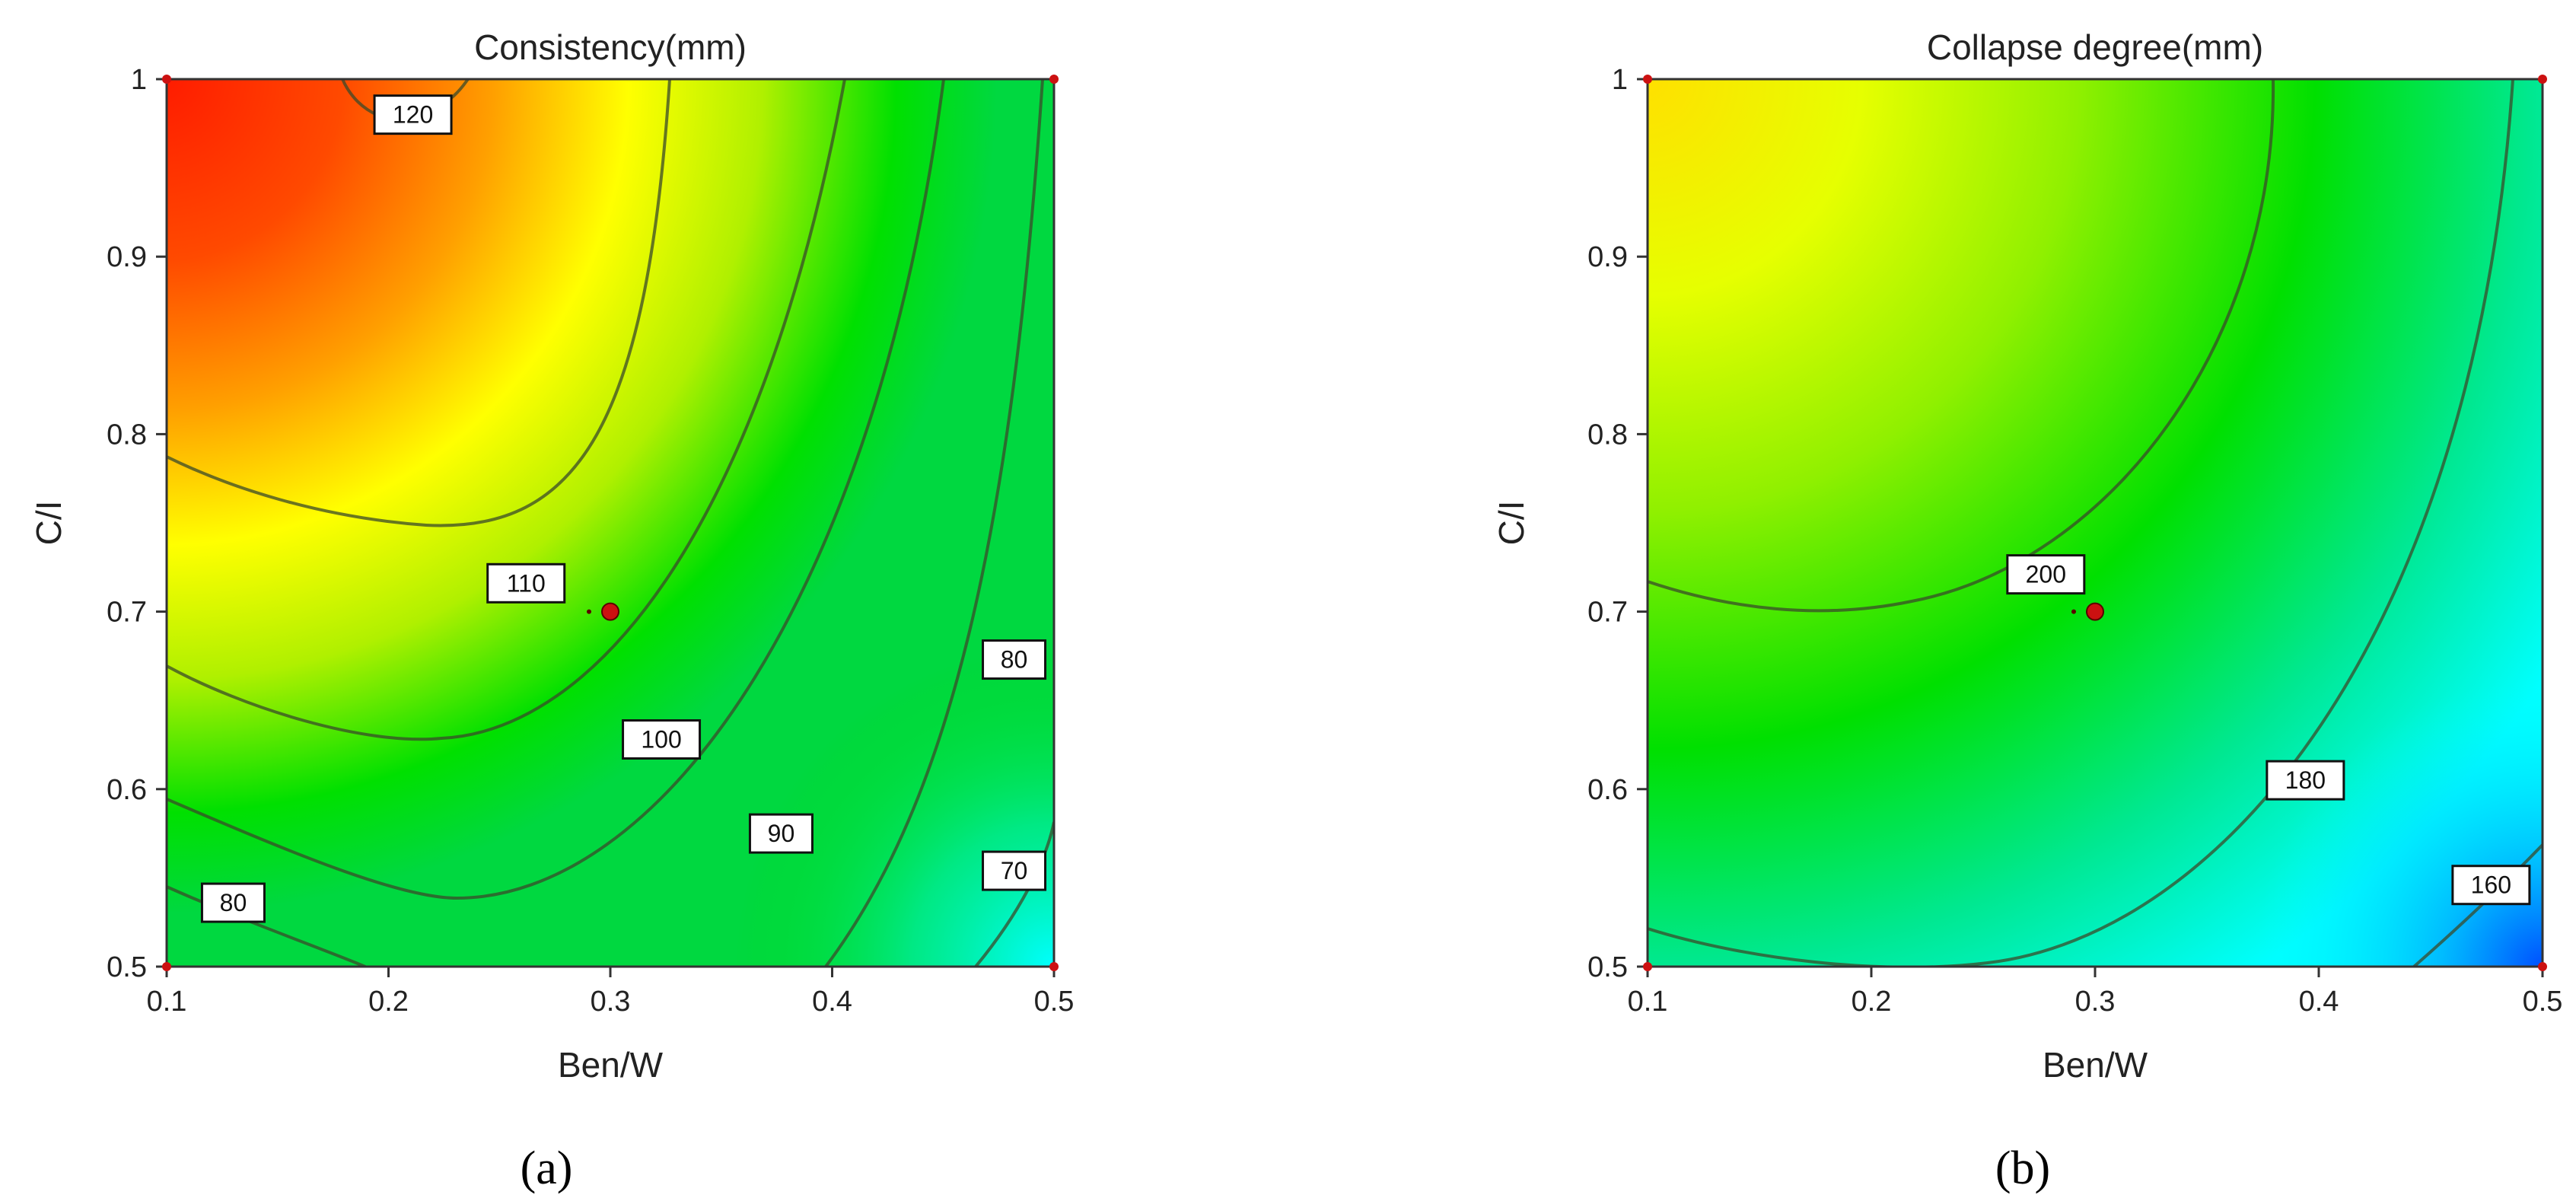  What do you see at coordinates (610, 47) in the screenshot?
I see `chart-title: Consistency(mm)` at bounding box center [610, 47].